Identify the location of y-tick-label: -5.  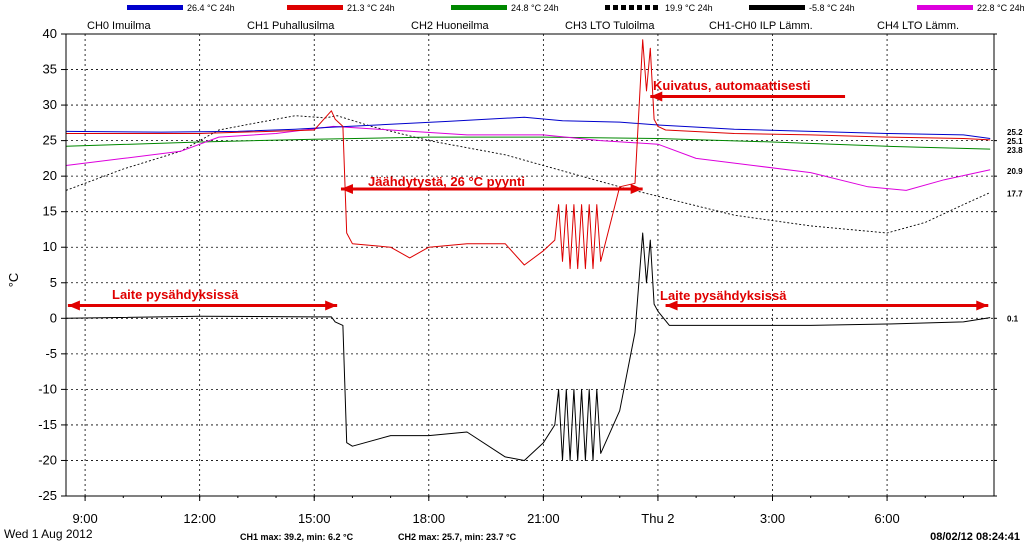
(51, 353).